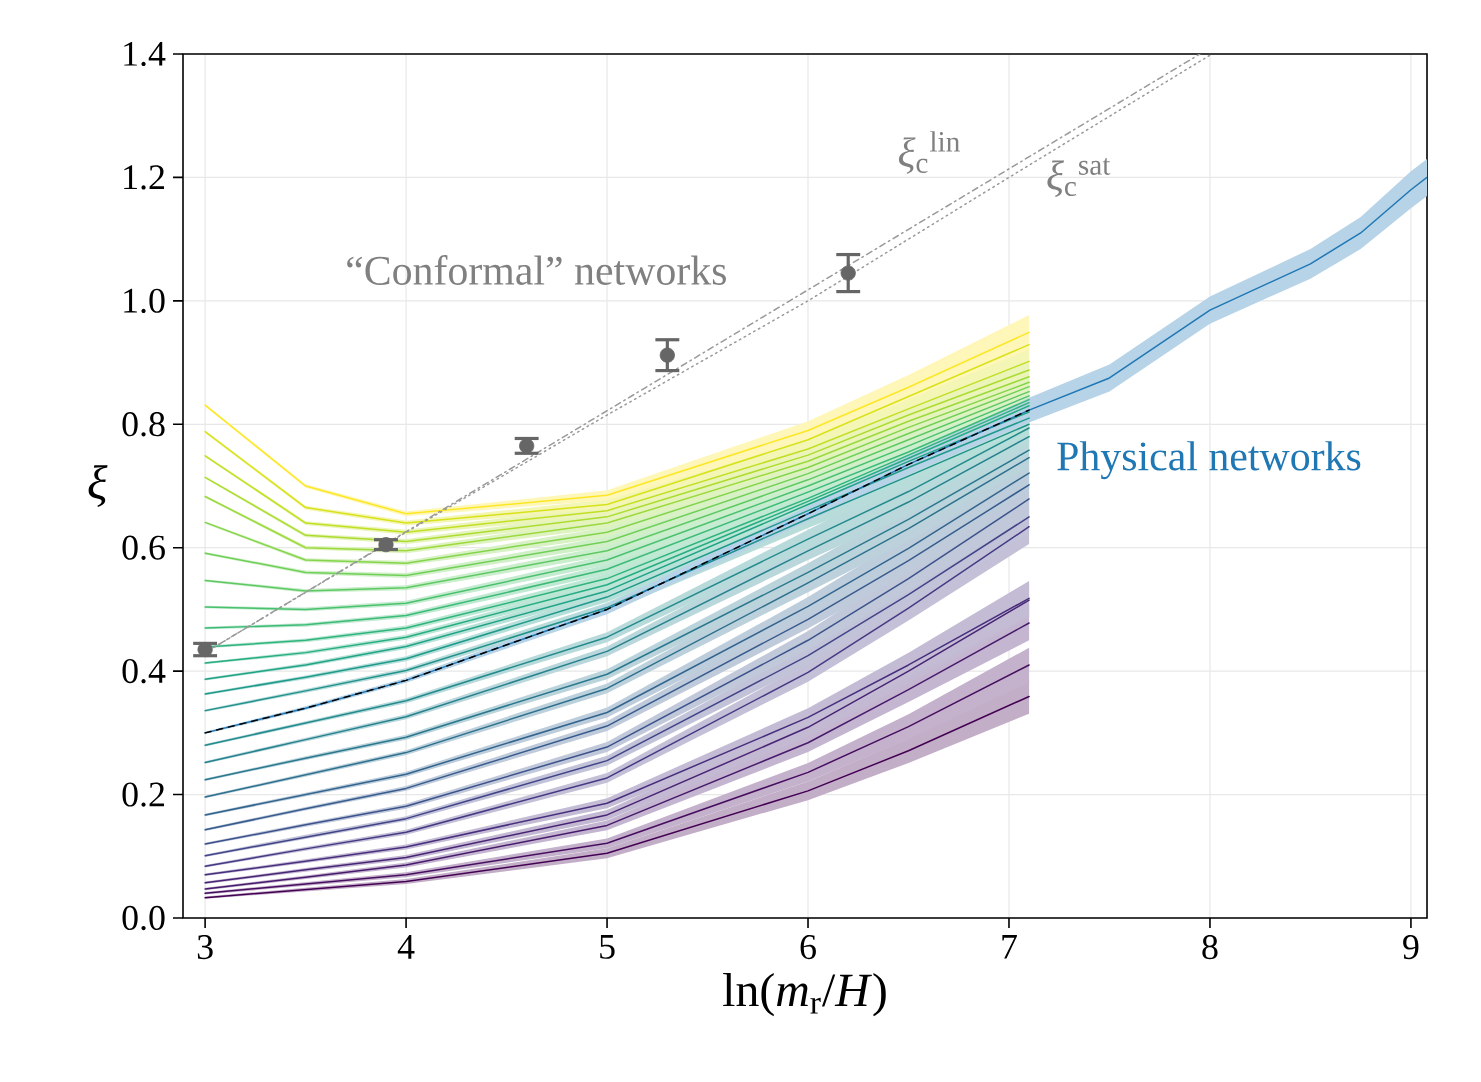 This screenshot has width=1481, height=1082. I want to click on series-label: Physical networks, so click(1209, 460).